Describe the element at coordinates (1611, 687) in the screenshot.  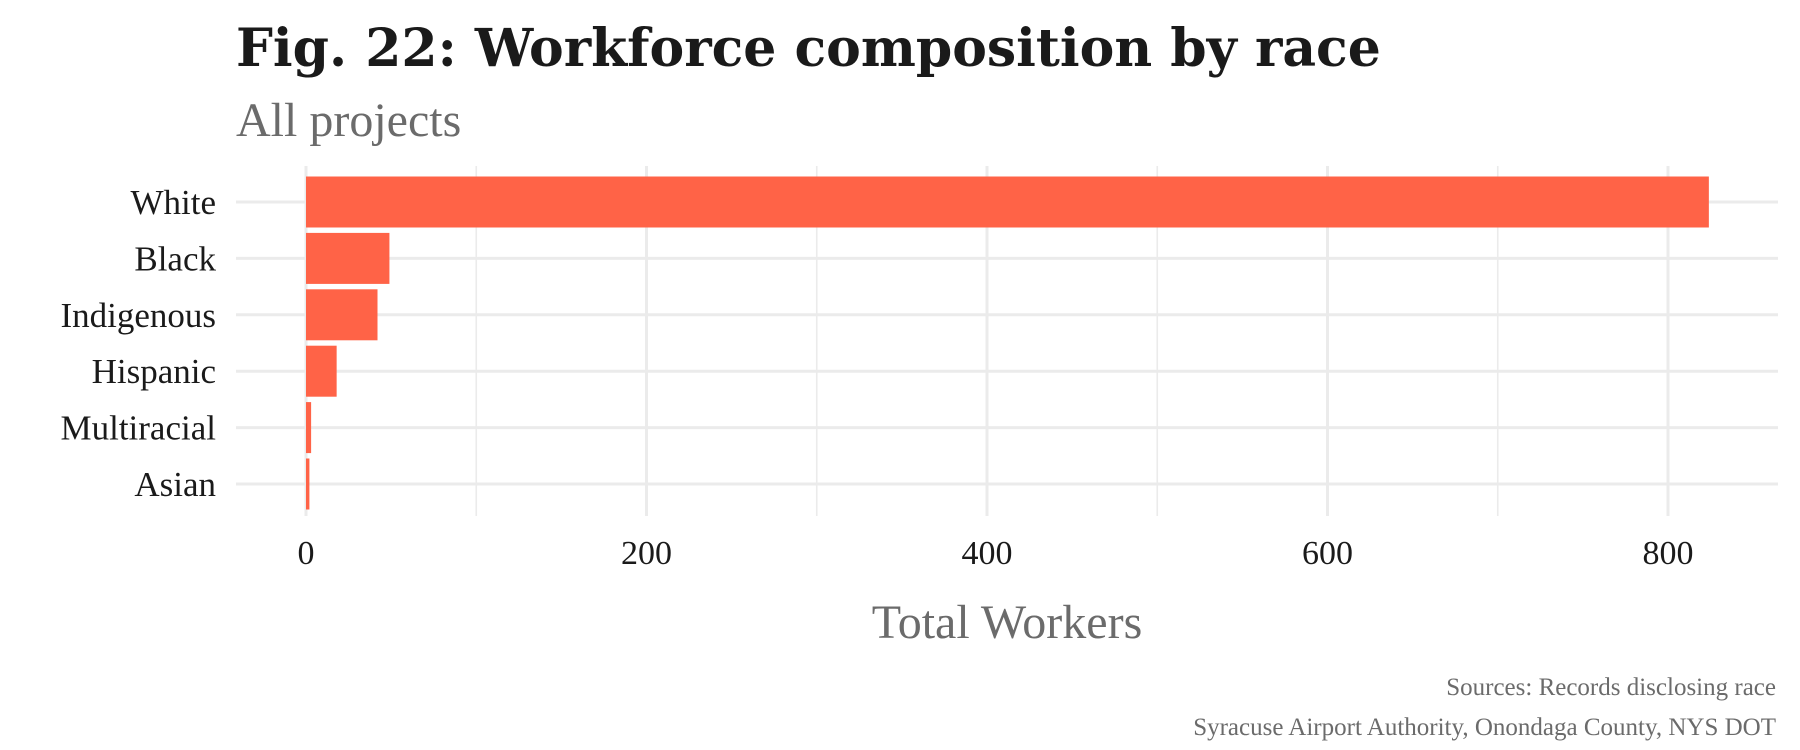
I see `caption-line-1: Sources: Records disclosing race` at that location.